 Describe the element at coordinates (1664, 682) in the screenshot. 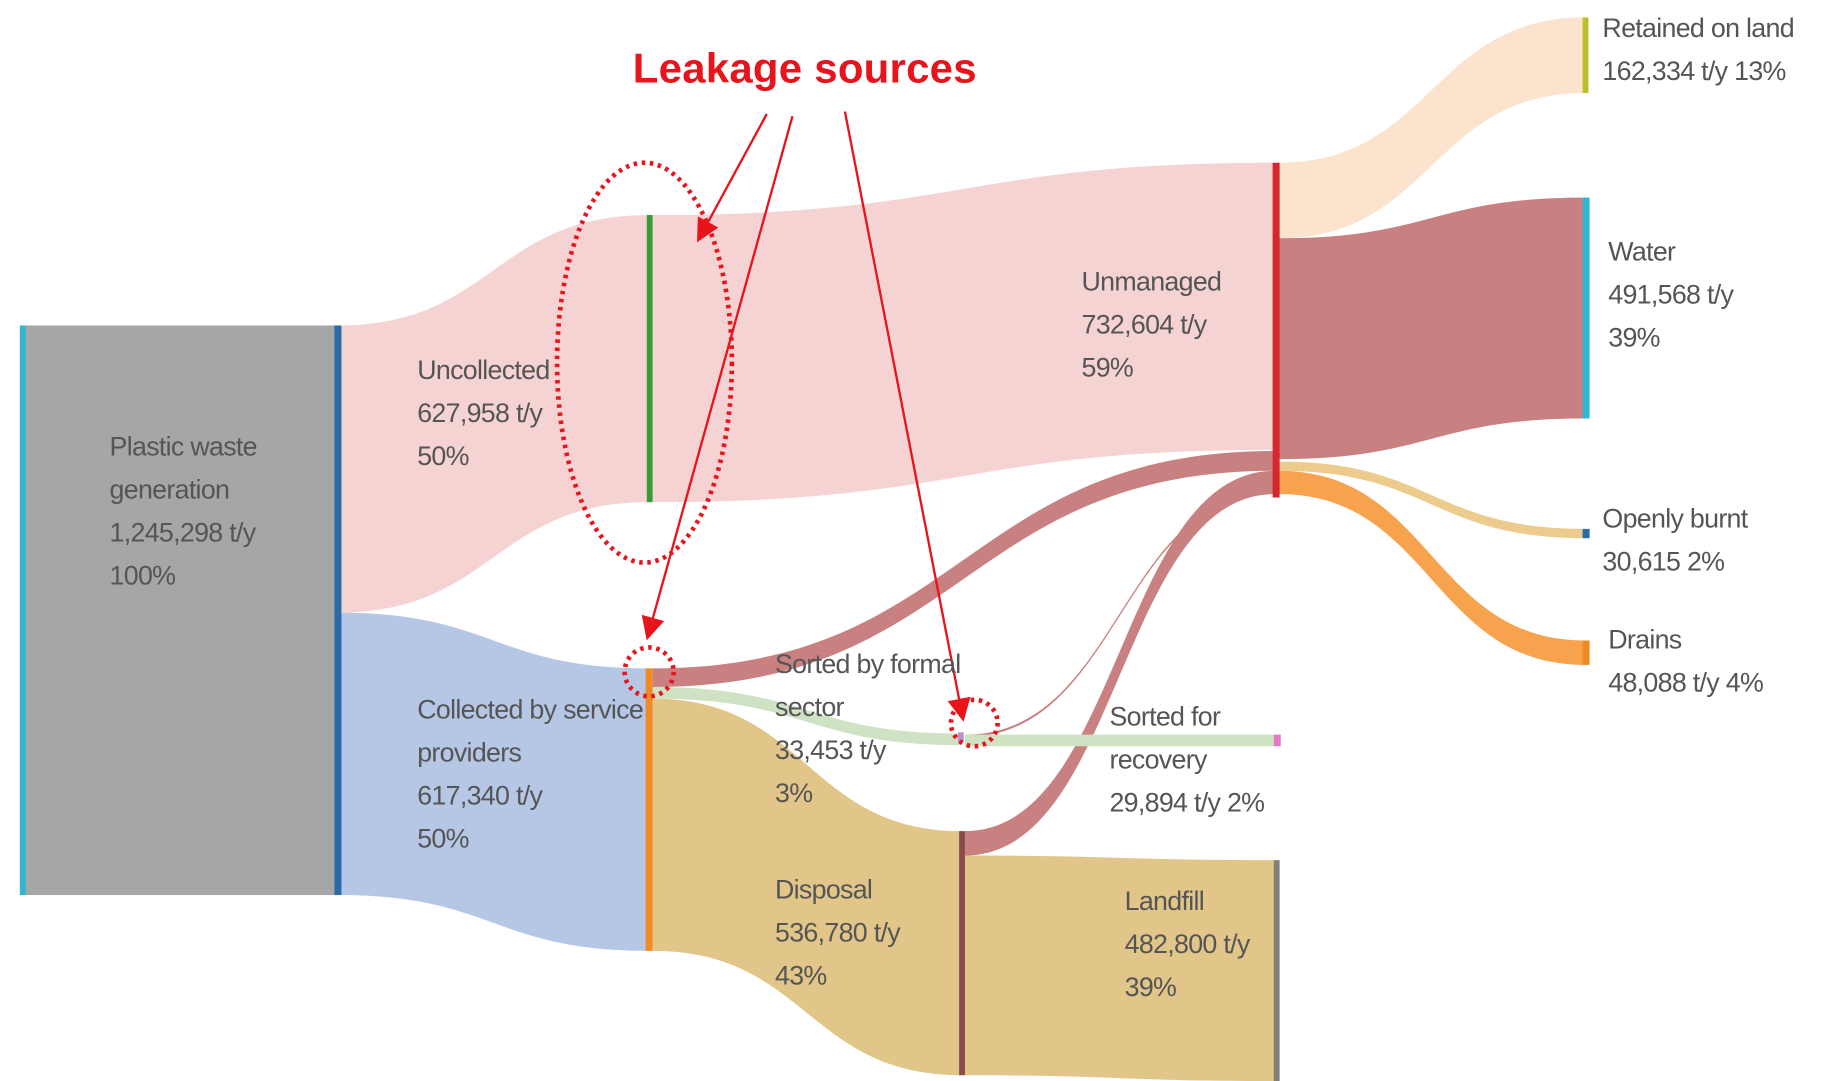

I see `node-amount: 48,088 t/y` at that location.